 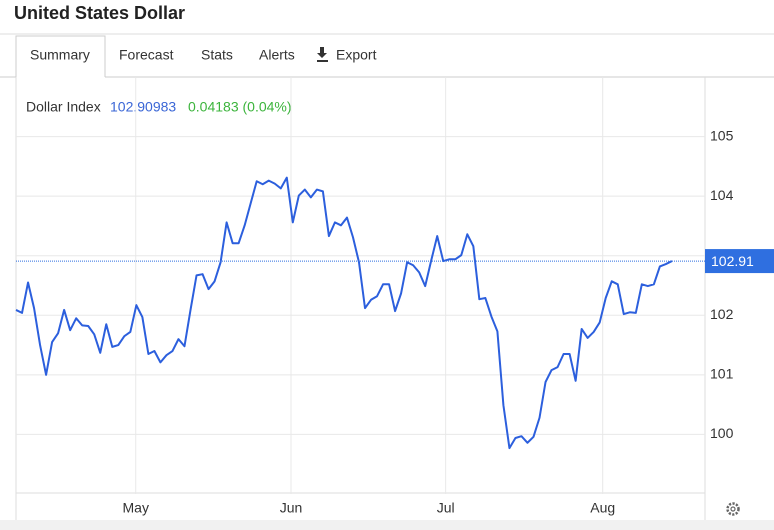 I want to click on tab-bar, so click(x=387, y=56).